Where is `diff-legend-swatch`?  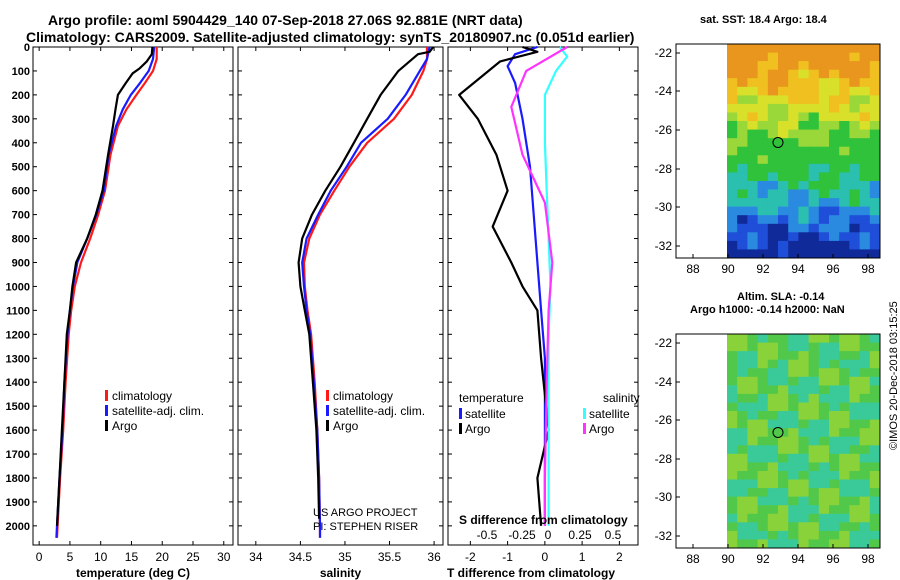
diff-legend-swatch is located at coordinates (584, 413).